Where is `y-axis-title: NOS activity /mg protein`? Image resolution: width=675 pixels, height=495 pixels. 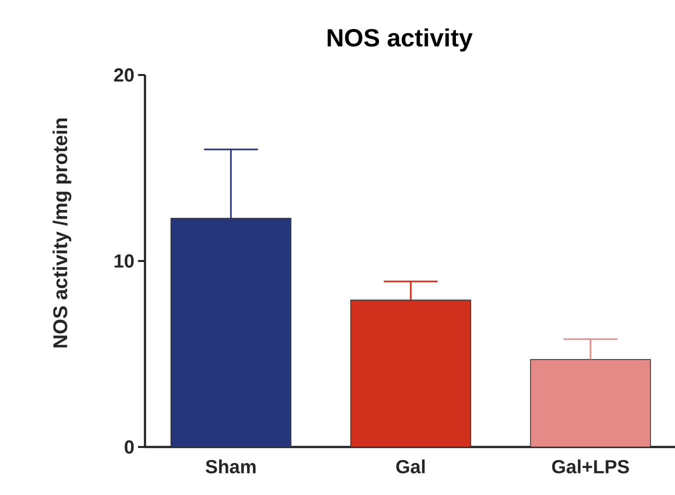 y-axis-title: NOS activity /mg protein is located at coordinates (62, 233).